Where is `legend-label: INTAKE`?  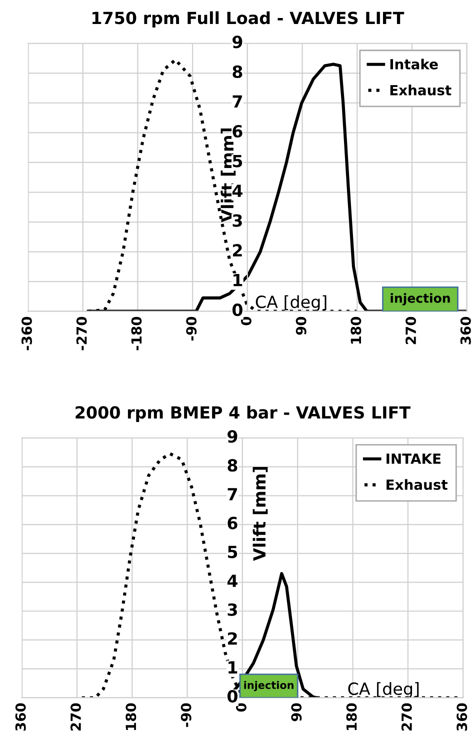 legend-label: INTAKE is located at coordinates (413, 459).